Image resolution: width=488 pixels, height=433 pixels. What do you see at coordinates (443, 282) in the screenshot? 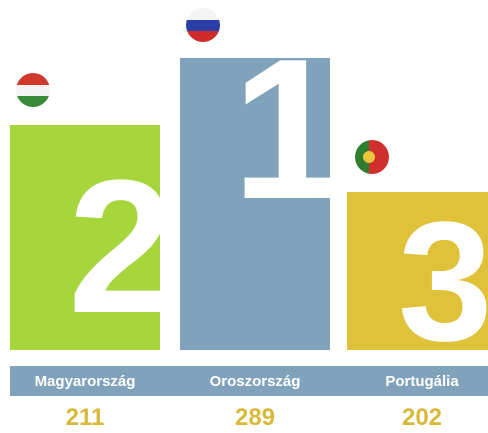
I see `rank-digit: 3` at bounding box center [443, 282].